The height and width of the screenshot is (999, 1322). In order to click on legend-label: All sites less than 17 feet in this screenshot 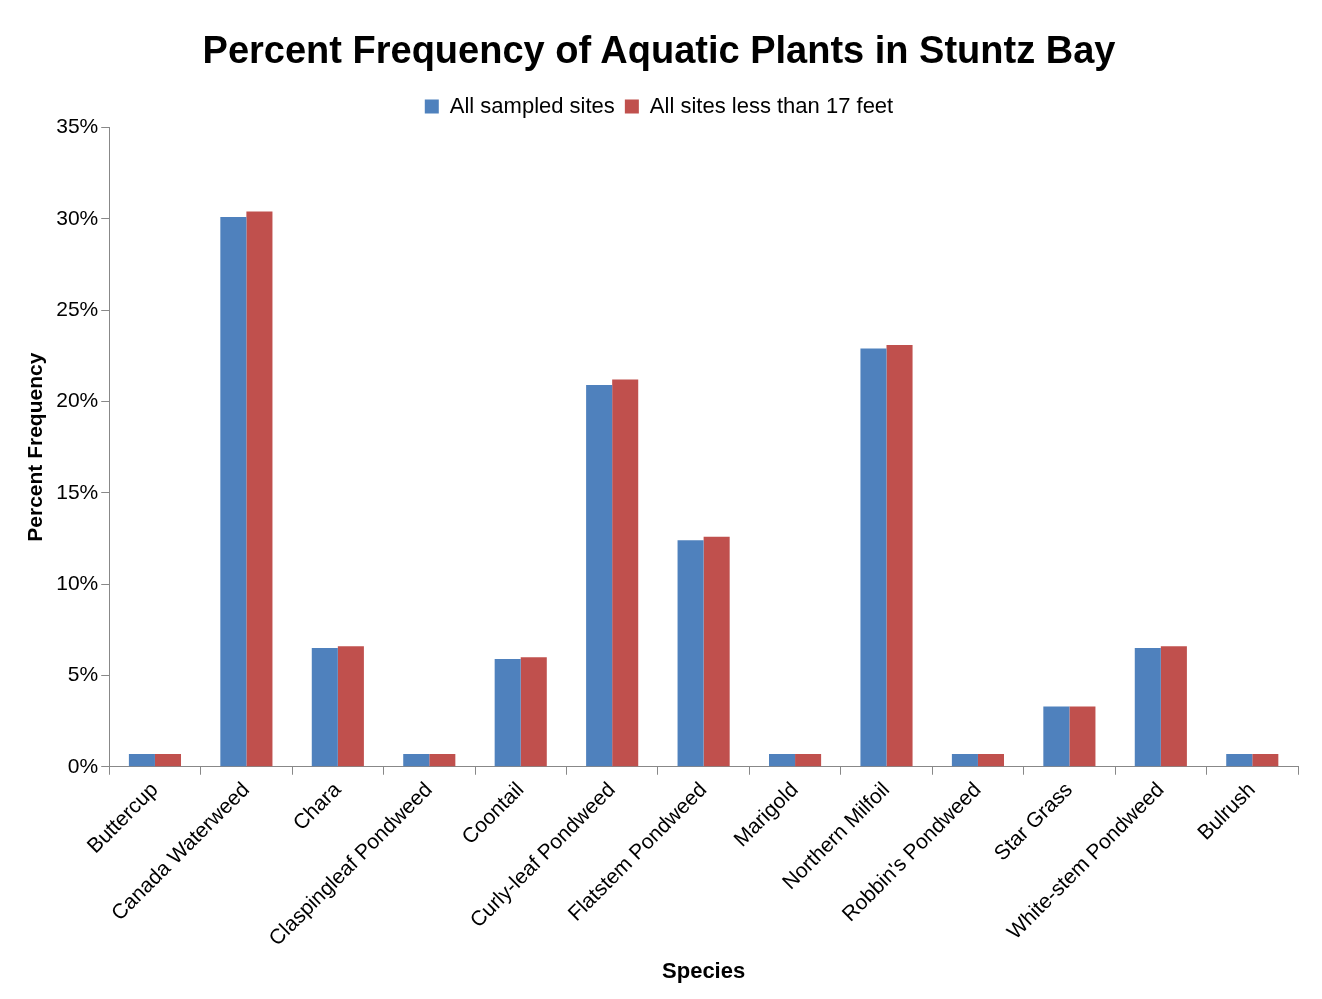, I will do `click(771, 105)`.